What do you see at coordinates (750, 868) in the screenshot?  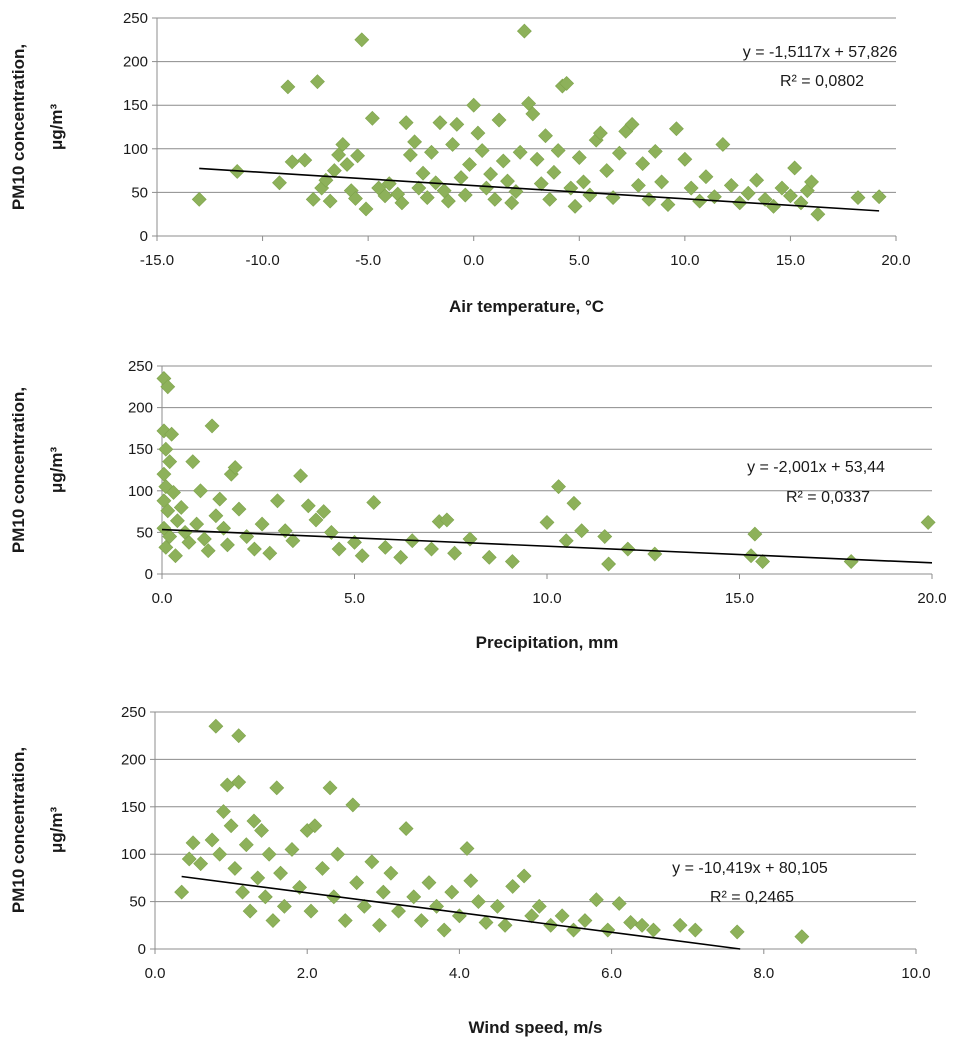 I see `trend-equation: y = -10,419x + 80,105` at bounding box center [750, 868].